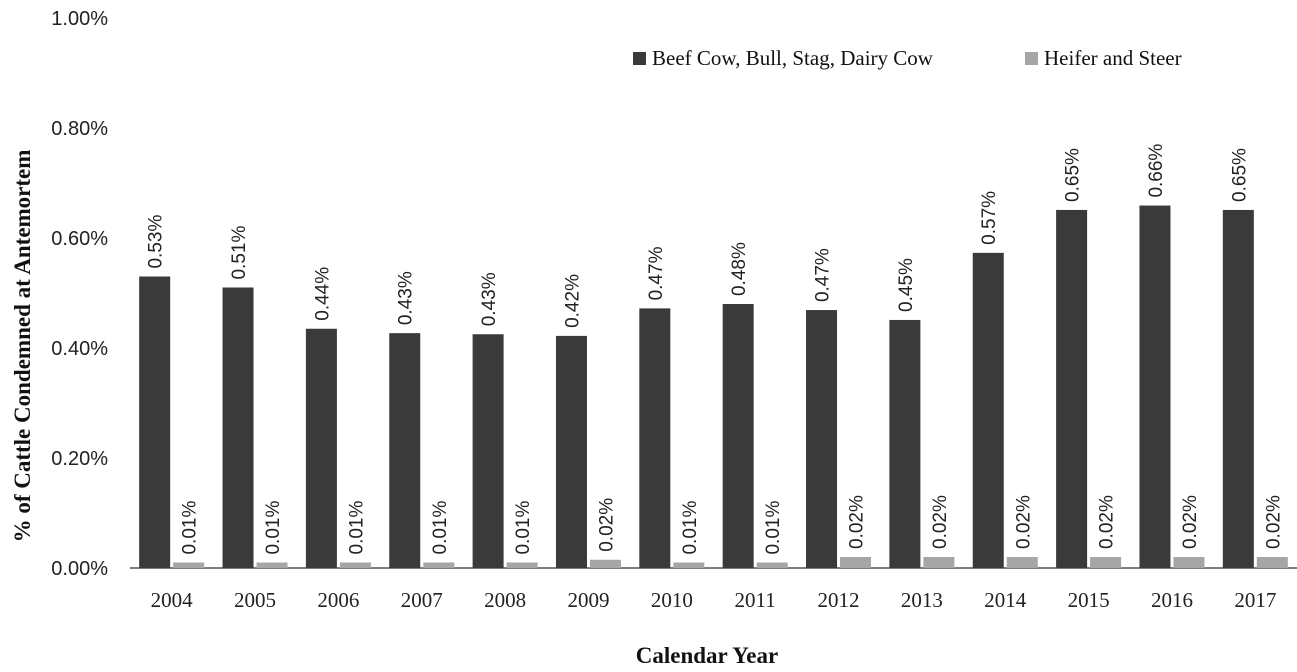 This screenshot has width=1297, height=672. What do you see at coordinates (572, 301) in the screenshot?
I see `data-label: 0.42%` at bounding box center [572, 301].